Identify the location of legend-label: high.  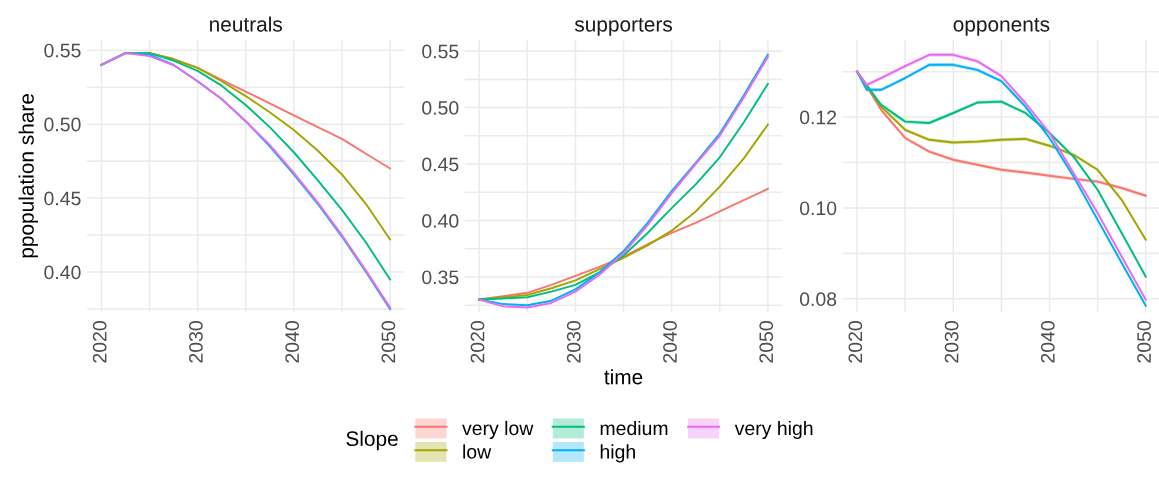
(617, 453).